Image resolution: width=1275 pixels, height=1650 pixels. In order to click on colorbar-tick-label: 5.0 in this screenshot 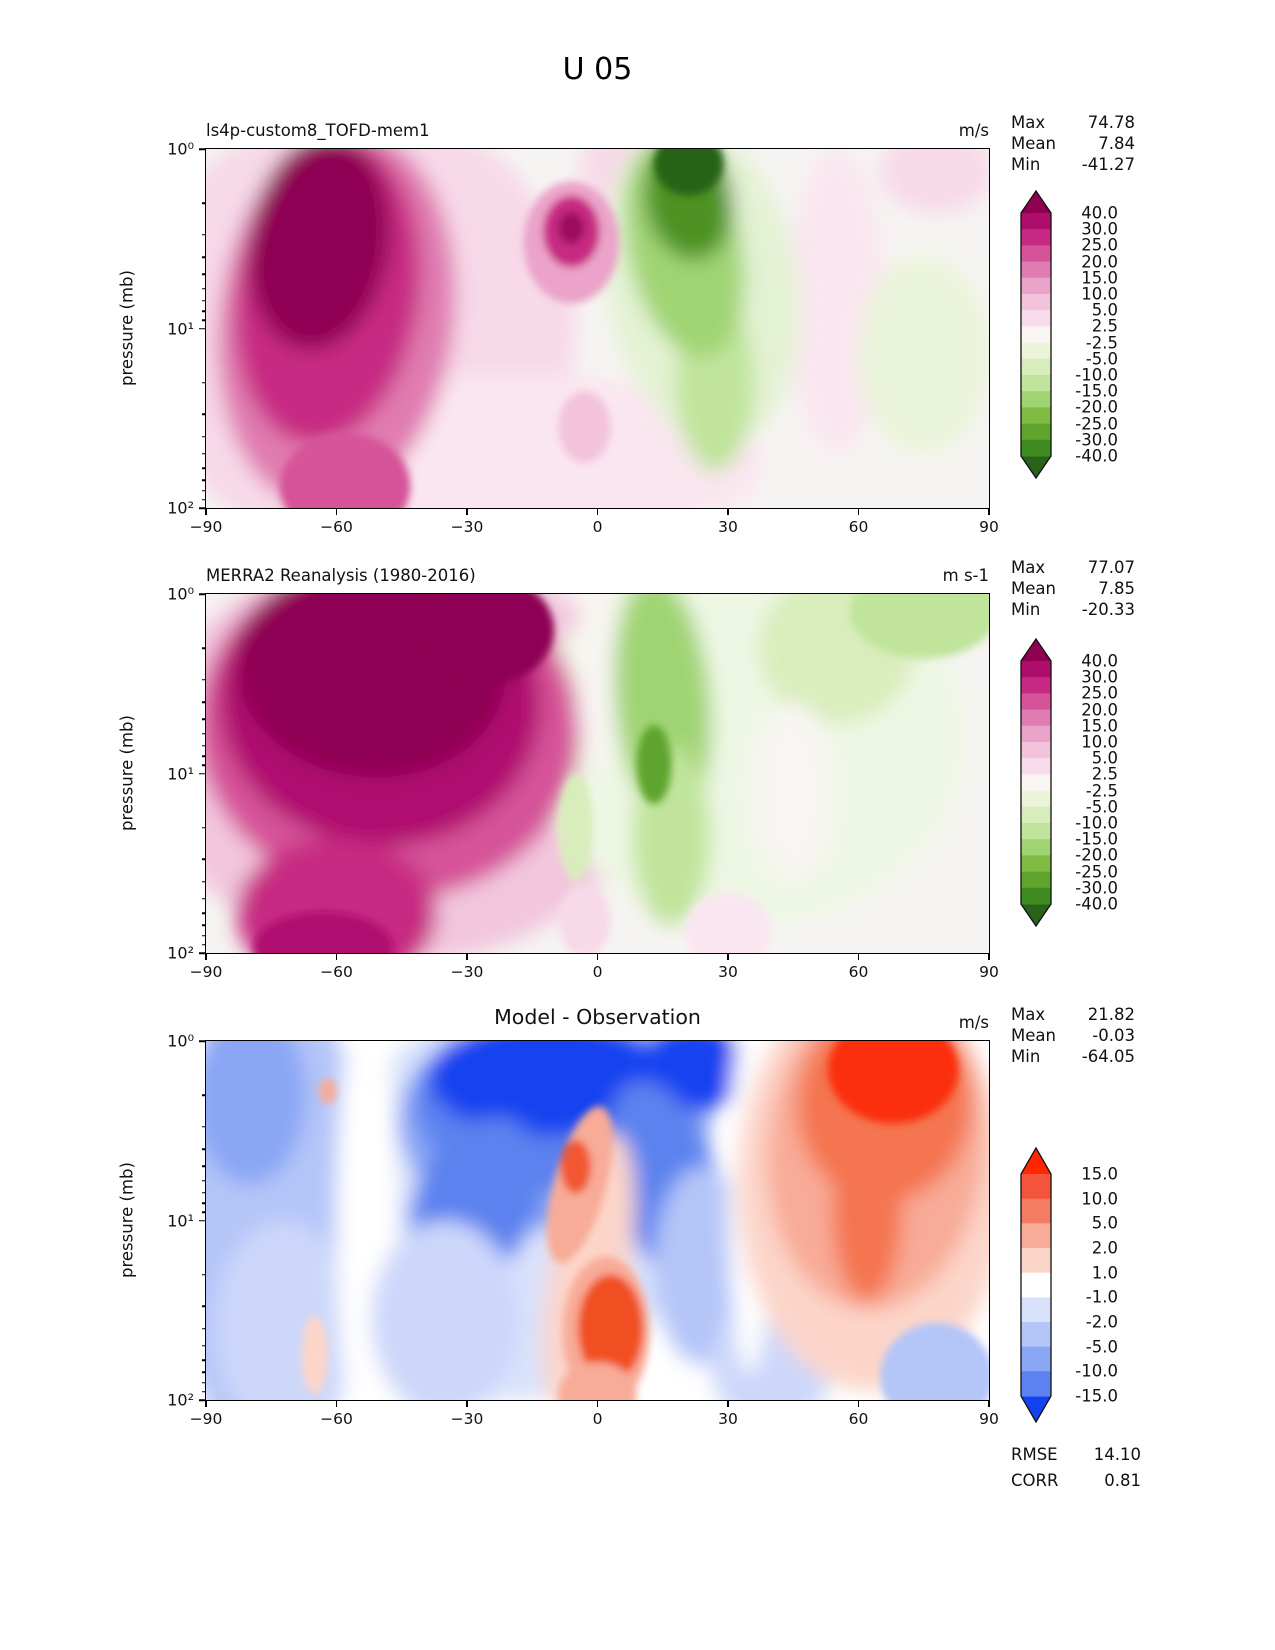, I will do `click(1104, 1223)`.